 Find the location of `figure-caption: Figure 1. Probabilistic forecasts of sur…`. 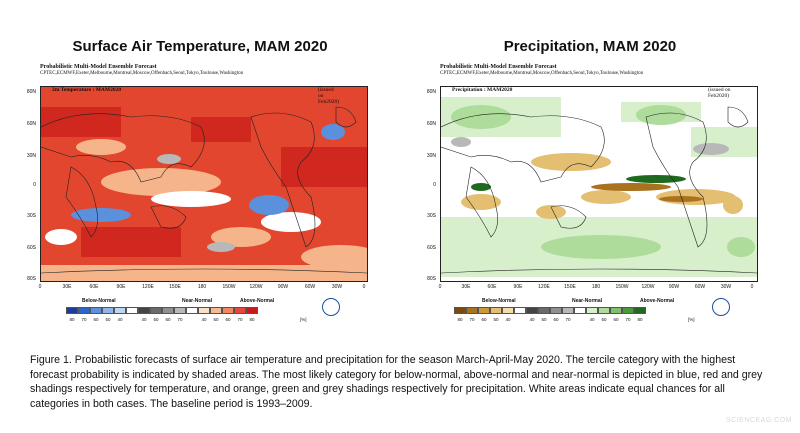

figure-caption: Figure 1. Probabilistic forecasts of sur… is located at coordinates (396, 382).